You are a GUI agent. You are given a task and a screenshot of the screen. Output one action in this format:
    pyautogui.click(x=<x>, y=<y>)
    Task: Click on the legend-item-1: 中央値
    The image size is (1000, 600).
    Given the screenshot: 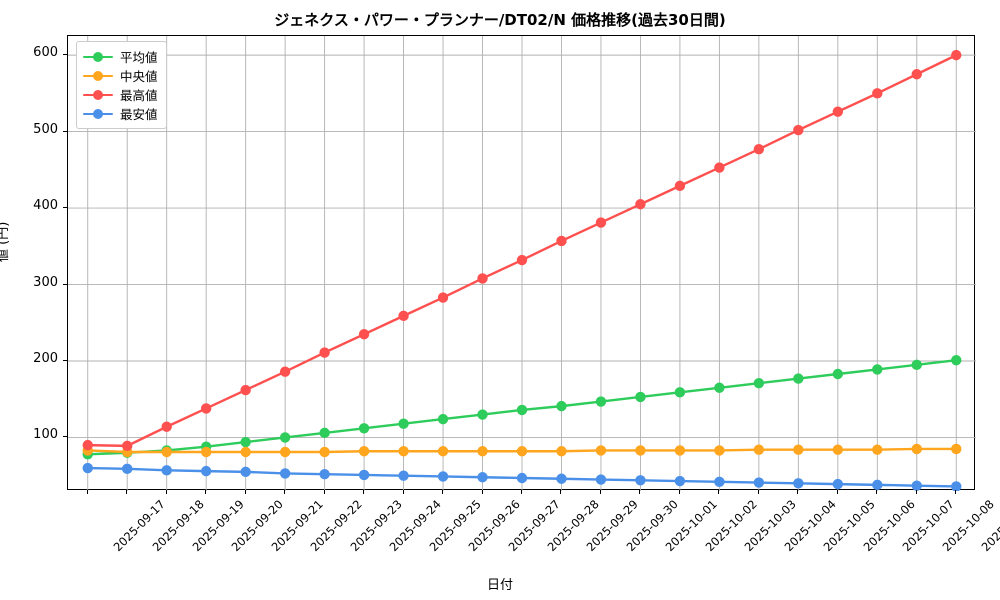 What is the action you would take?
    pyautogui.click(x=120, y=75)
    